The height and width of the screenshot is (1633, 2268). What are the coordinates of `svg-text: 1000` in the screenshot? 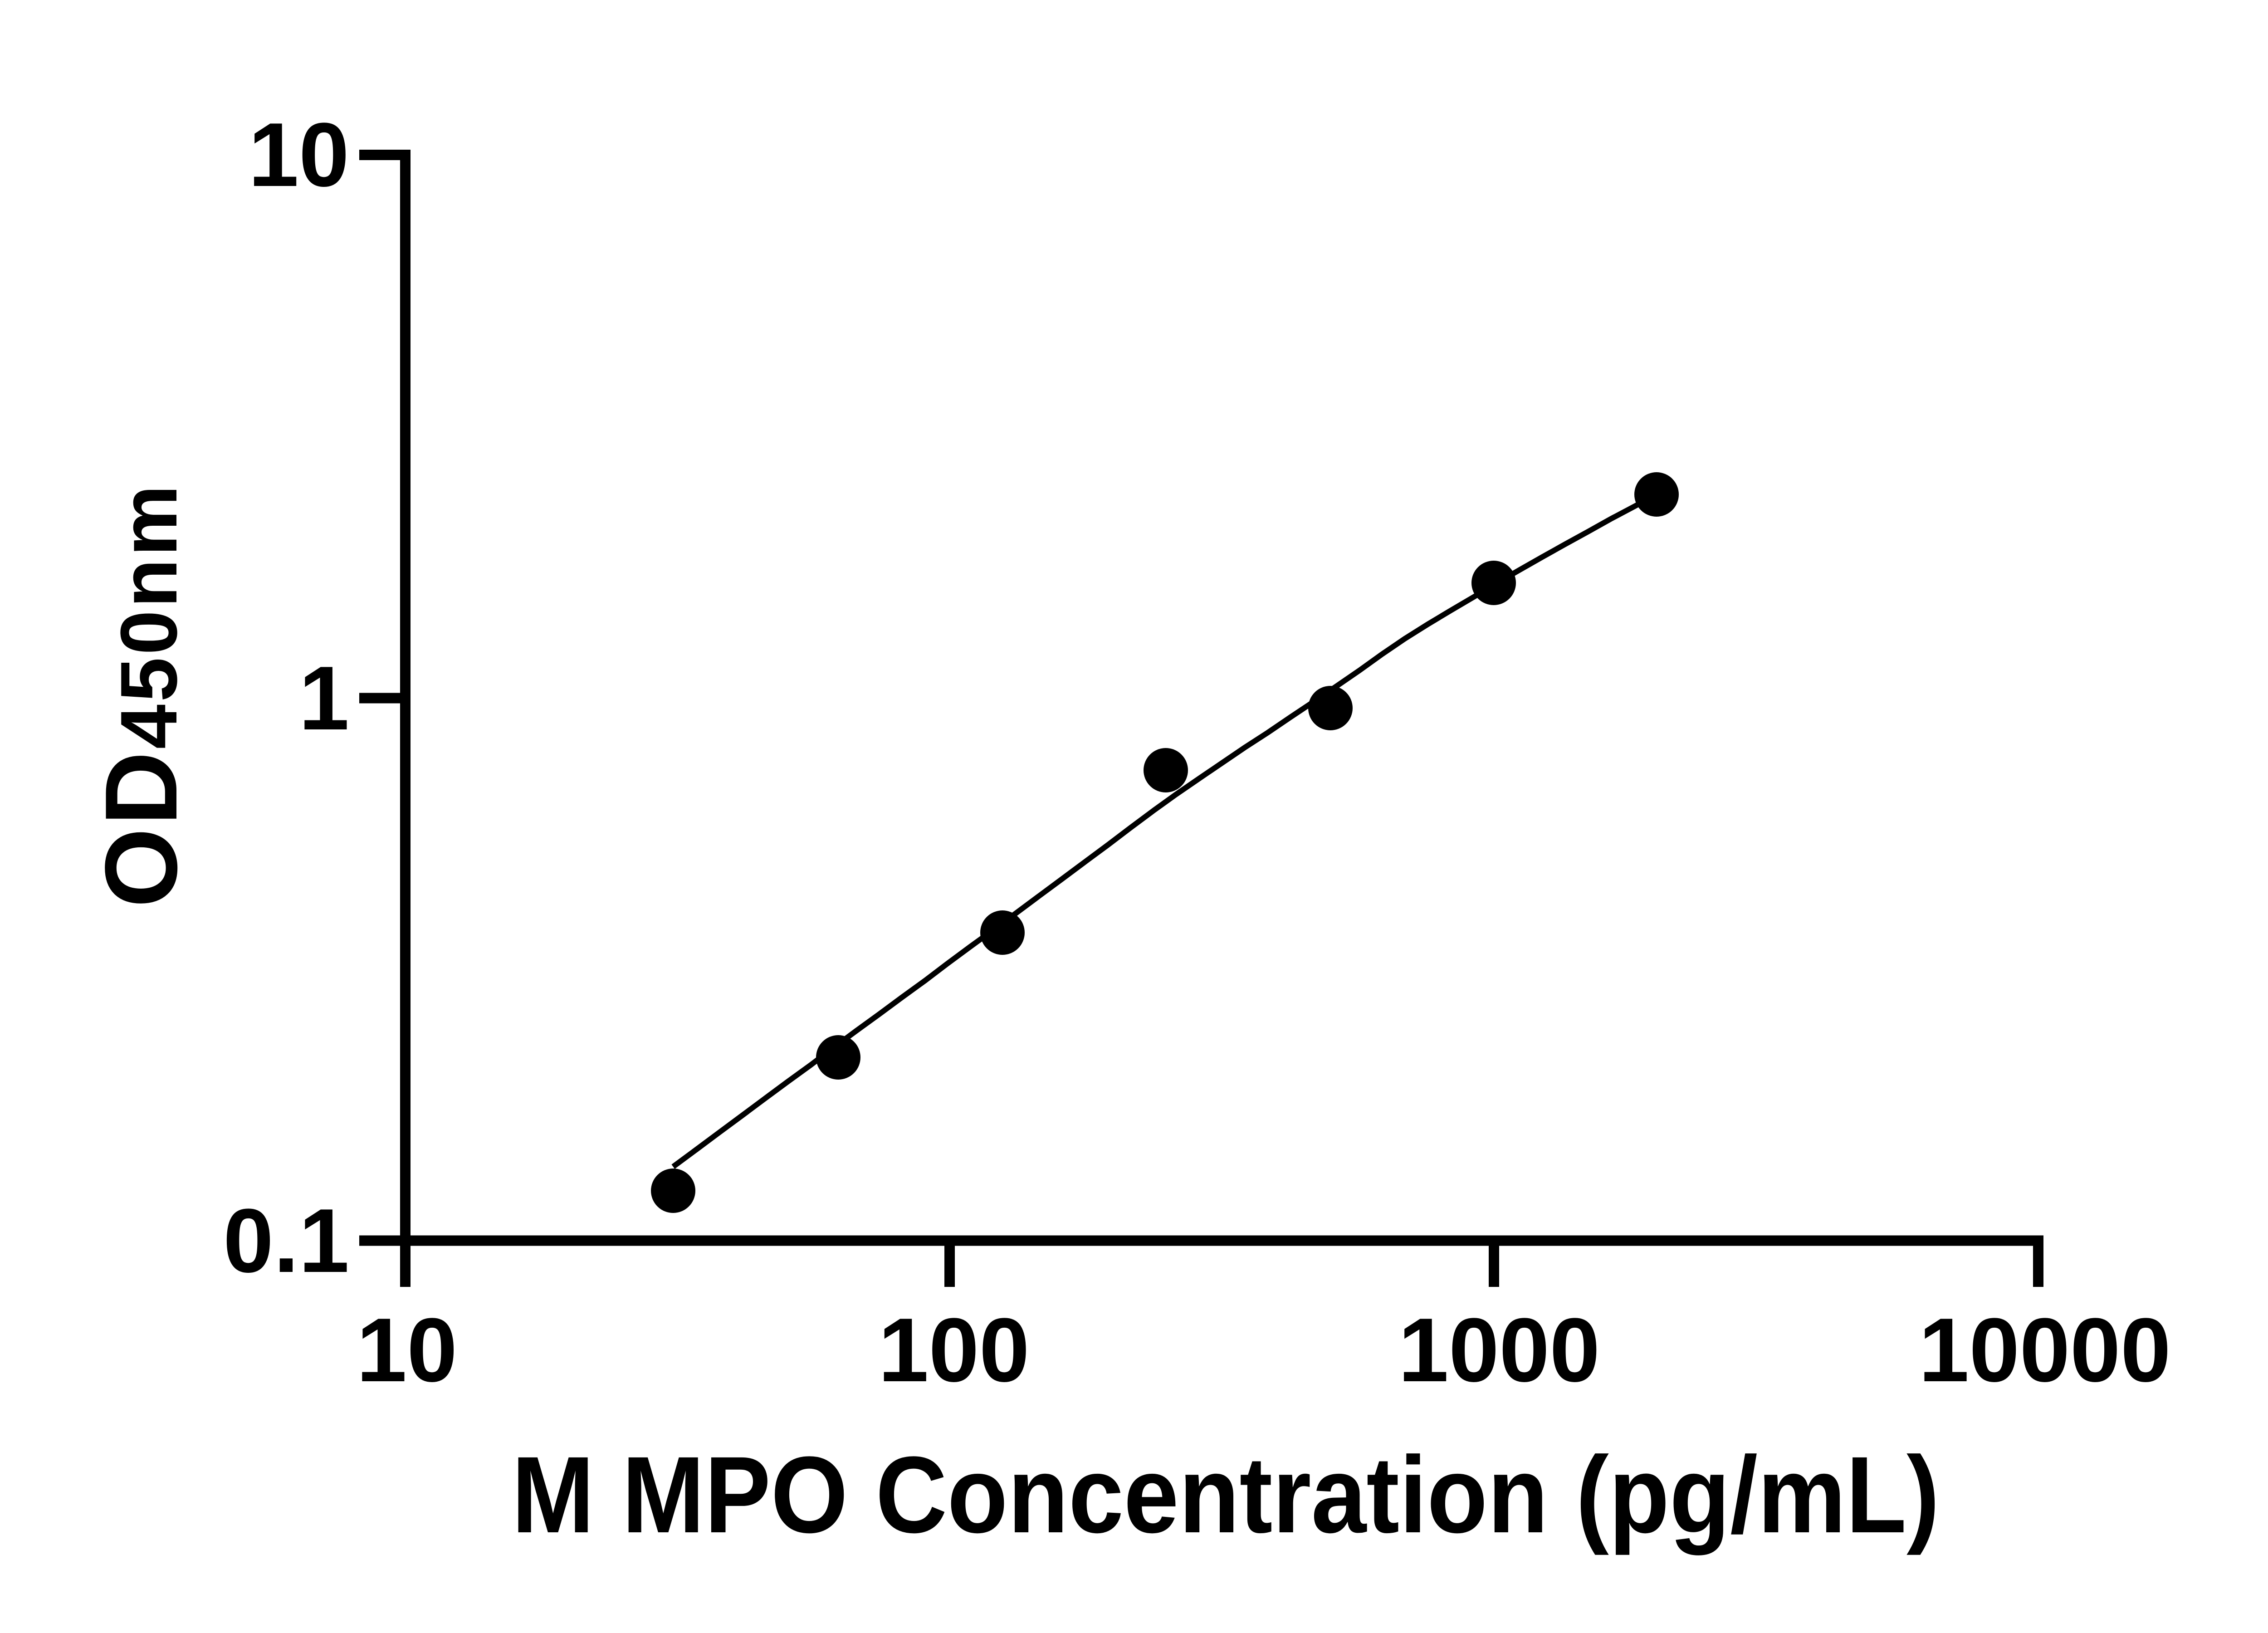 It's located at (1499, 1350).